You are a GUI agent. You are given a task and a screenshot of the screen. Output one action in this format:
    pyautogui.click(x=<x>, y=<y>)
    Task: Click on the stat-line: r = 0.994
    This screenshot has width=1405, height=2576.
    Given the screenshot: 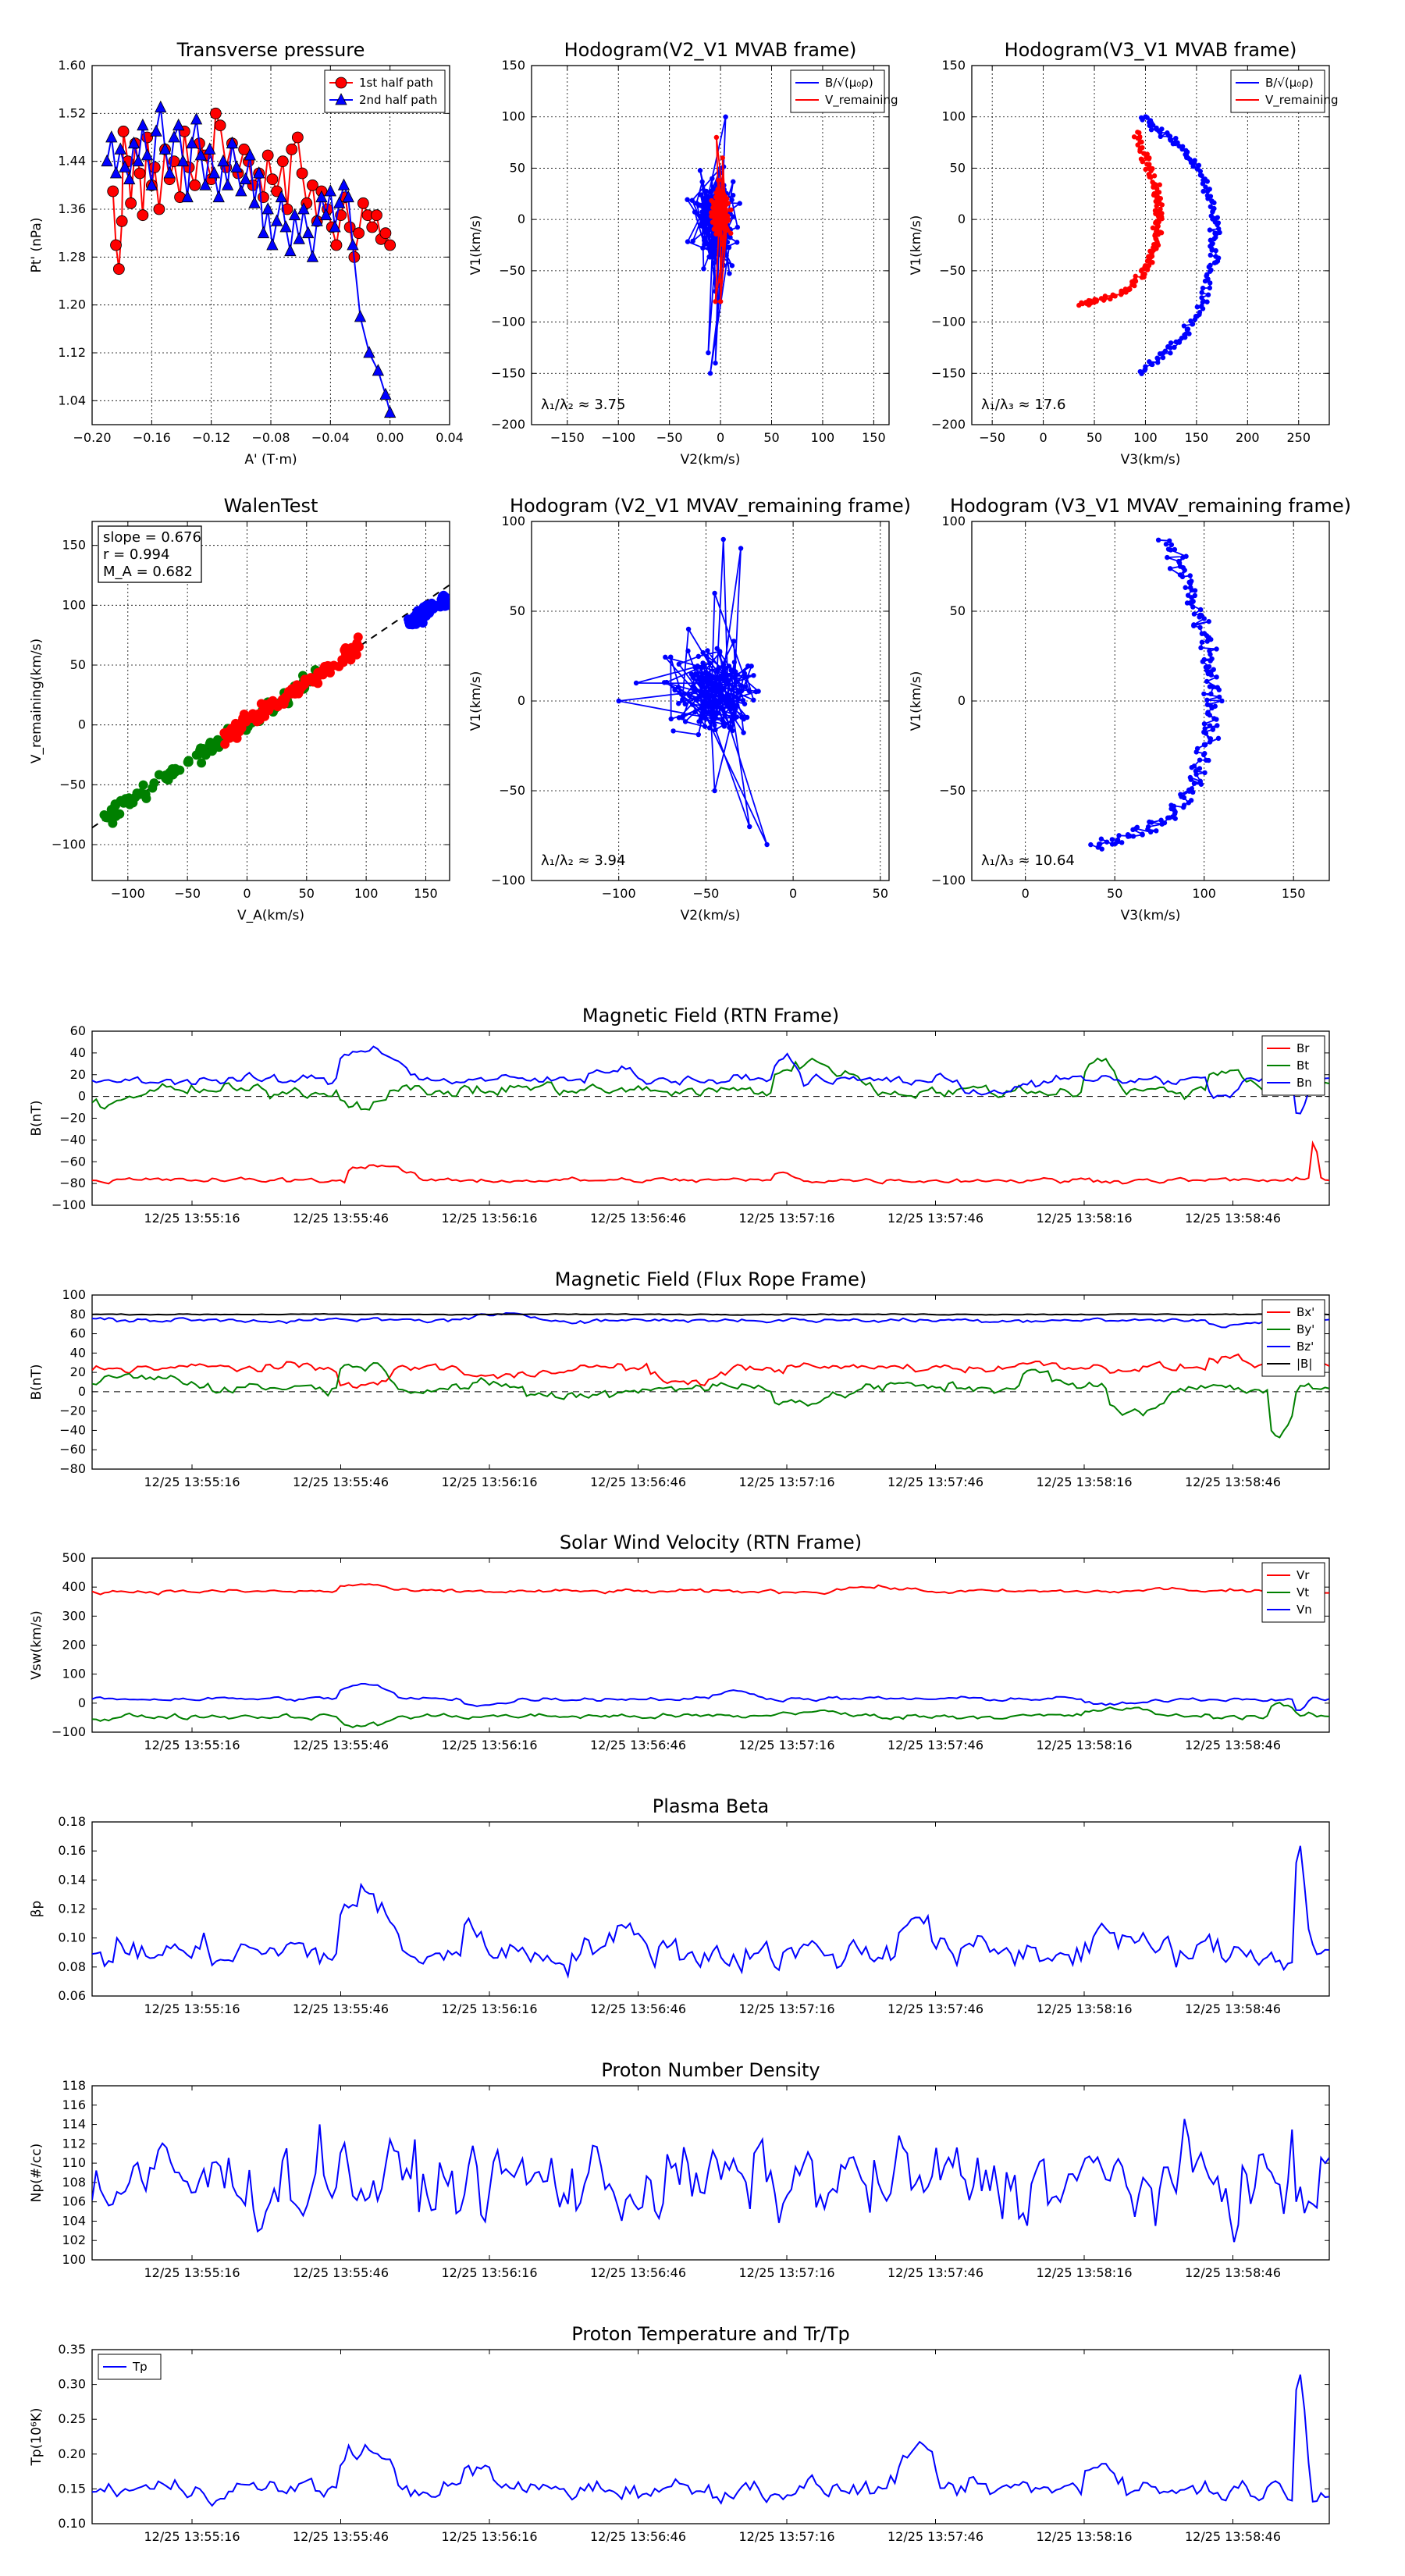 What is the action you would take?
    pyautogui.click(x=136, y=554)
    